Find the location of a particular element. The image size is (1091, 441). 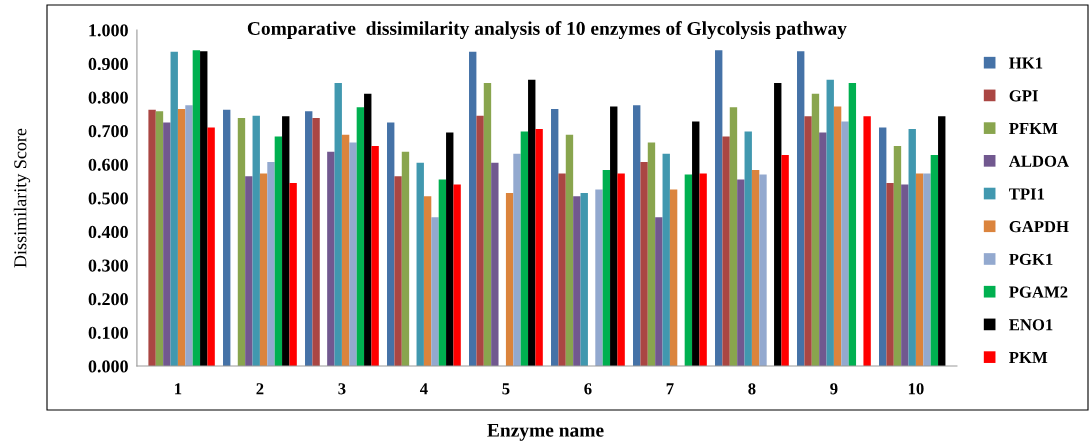

x-tick-label: 10 is located at coordinates (916, 389).